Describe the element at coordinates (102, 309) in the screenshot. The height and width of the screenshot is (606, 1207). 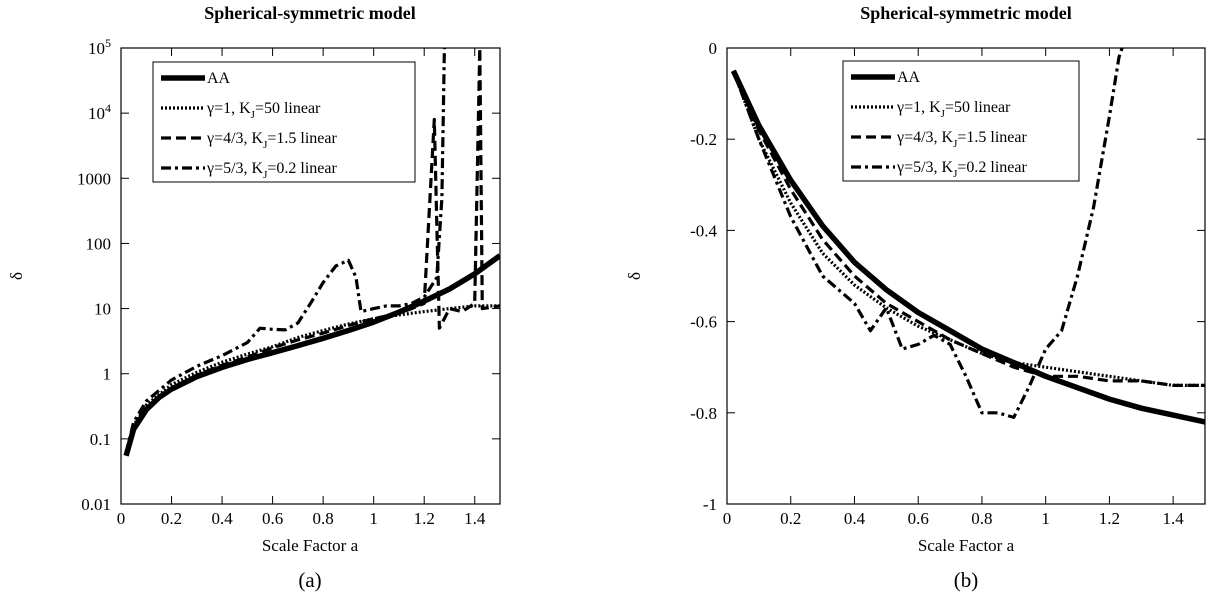
I see `y-tick-label: 10` at that location.